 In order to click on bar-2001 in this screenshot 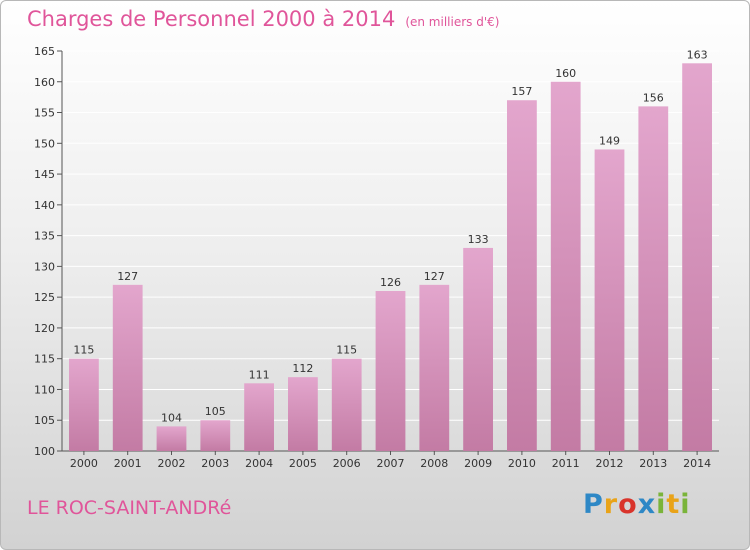, I will do `click(127, 367)`.